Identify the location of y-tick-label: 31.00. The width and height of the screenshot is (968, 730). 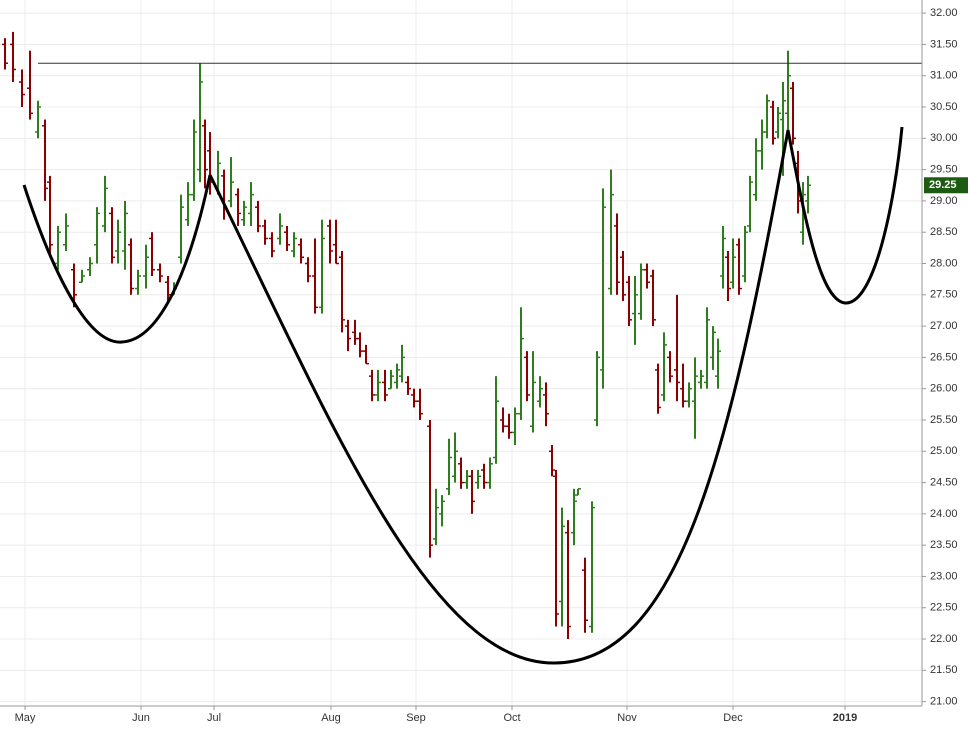
(944, 76).